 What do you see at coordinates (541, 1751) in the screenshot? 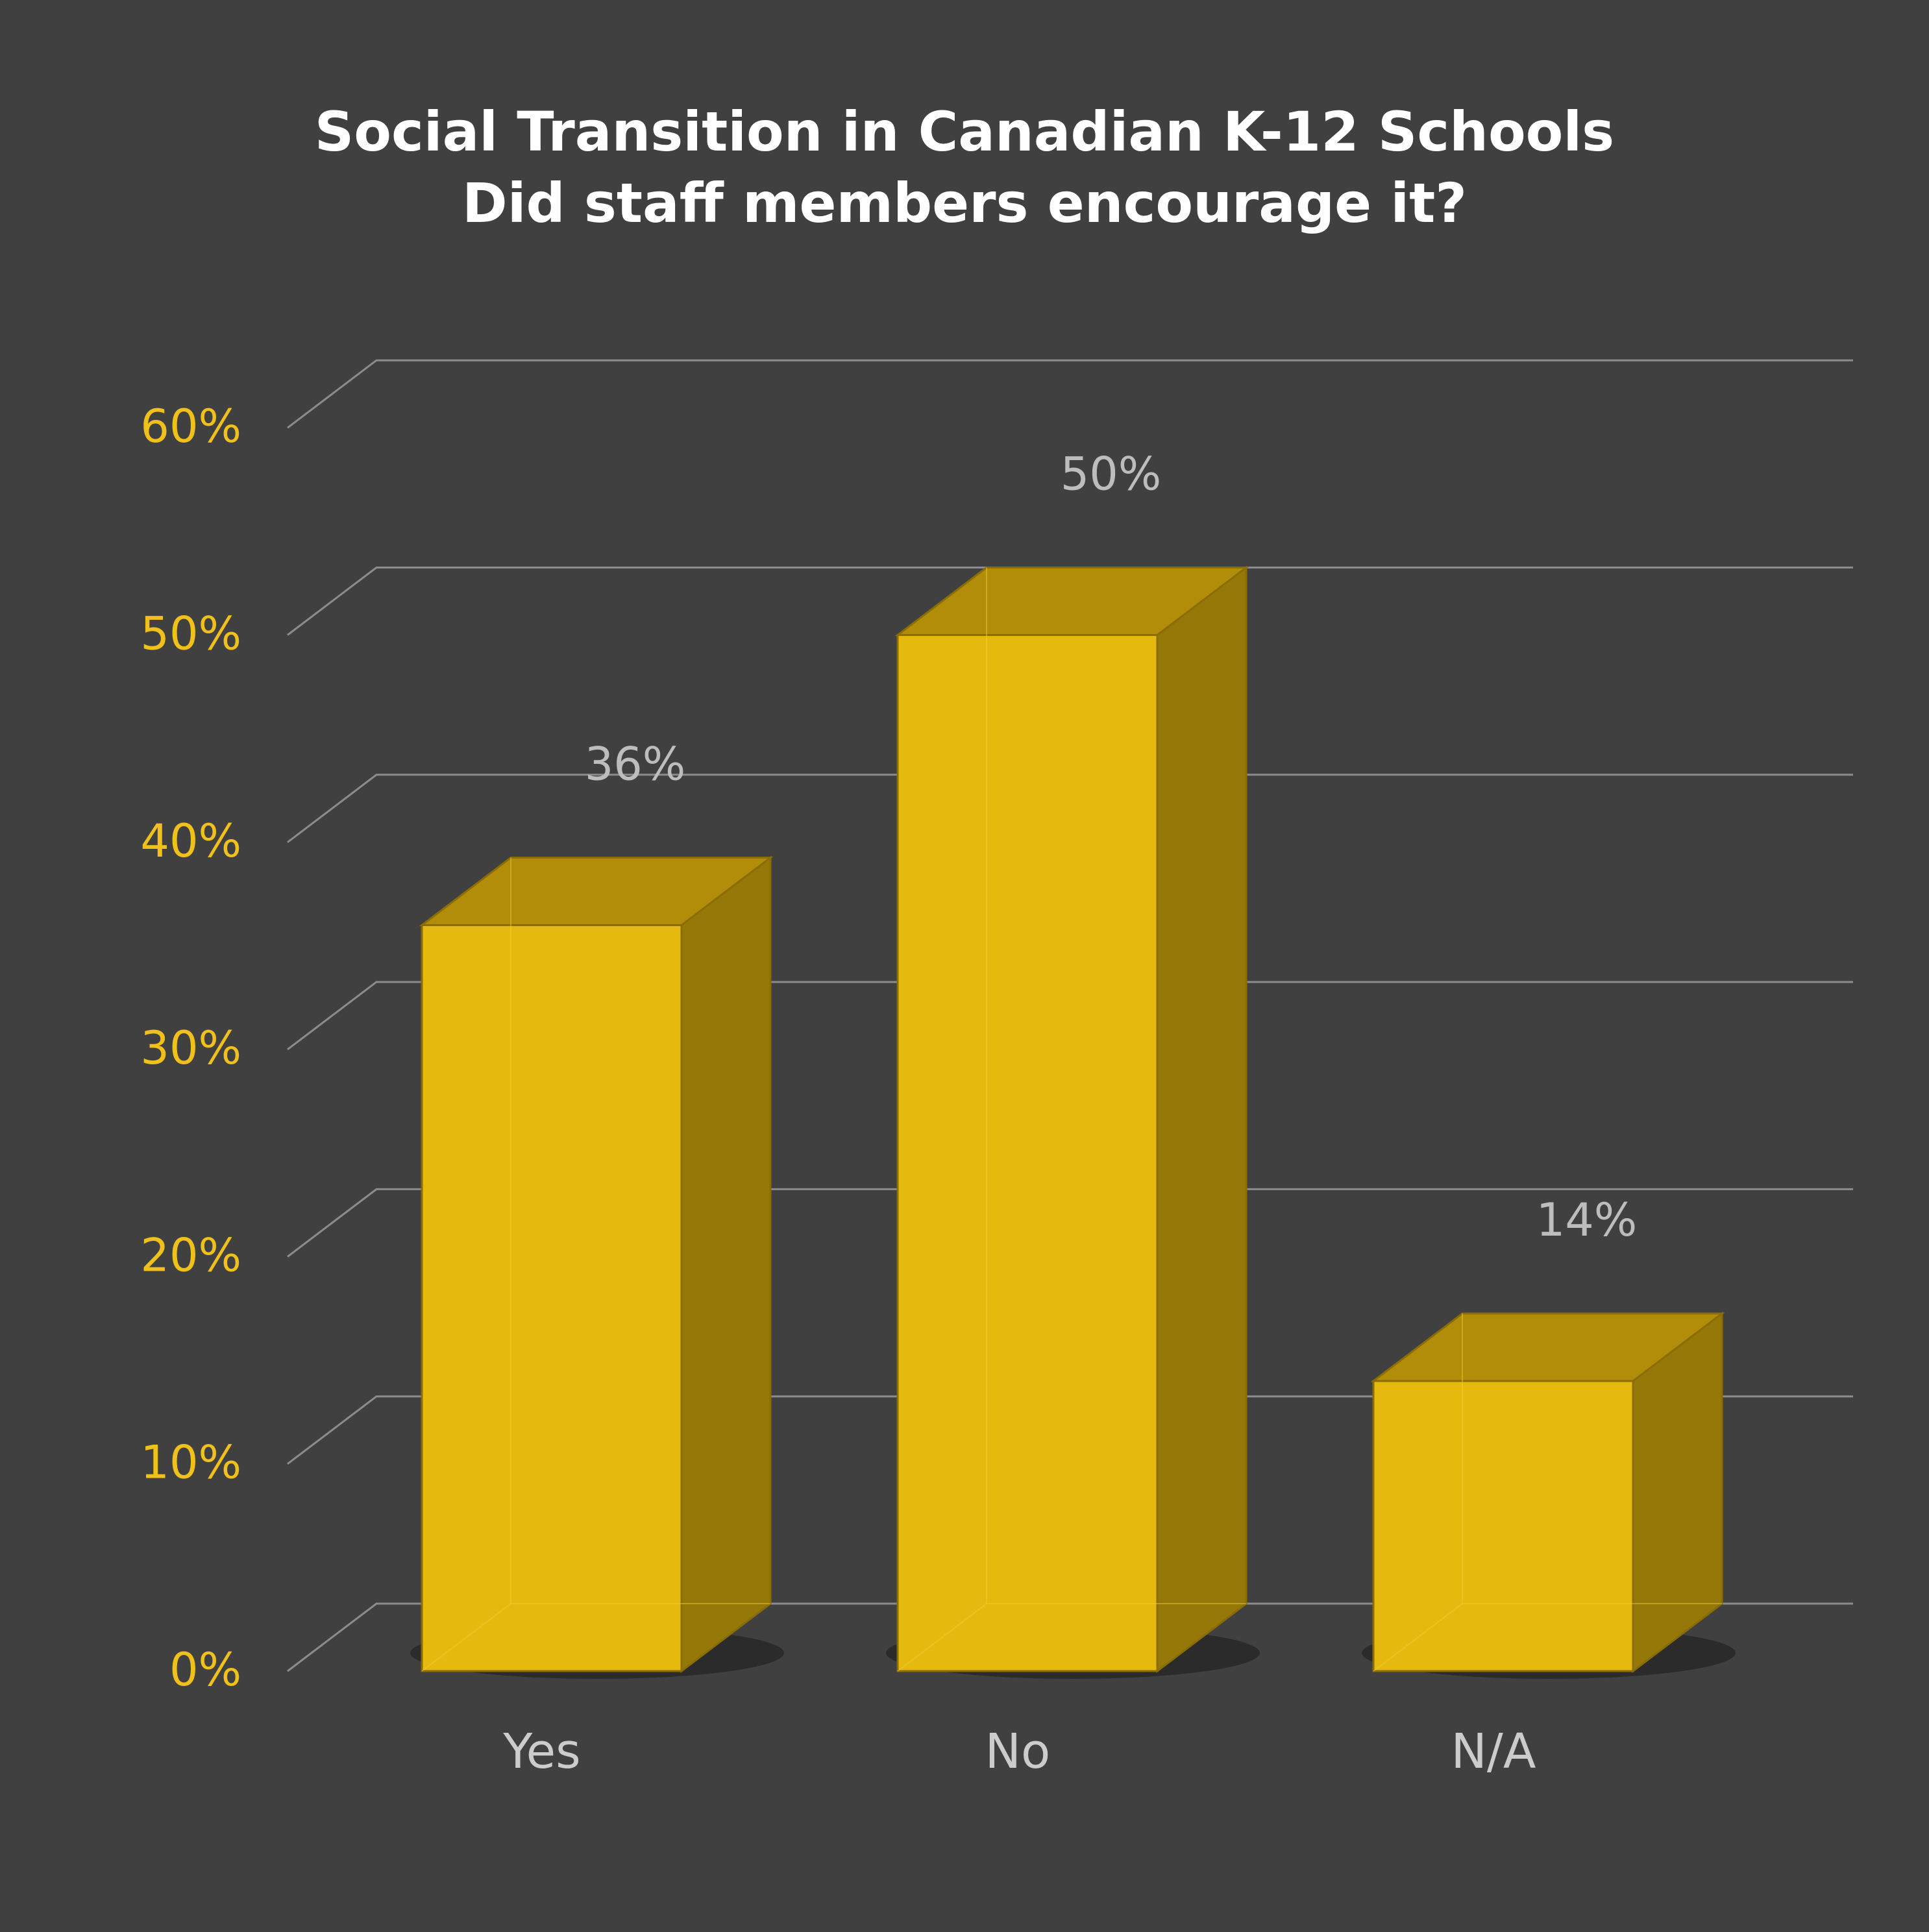
I see `category-label-0: Yes` at bounding box center [541, 1751].